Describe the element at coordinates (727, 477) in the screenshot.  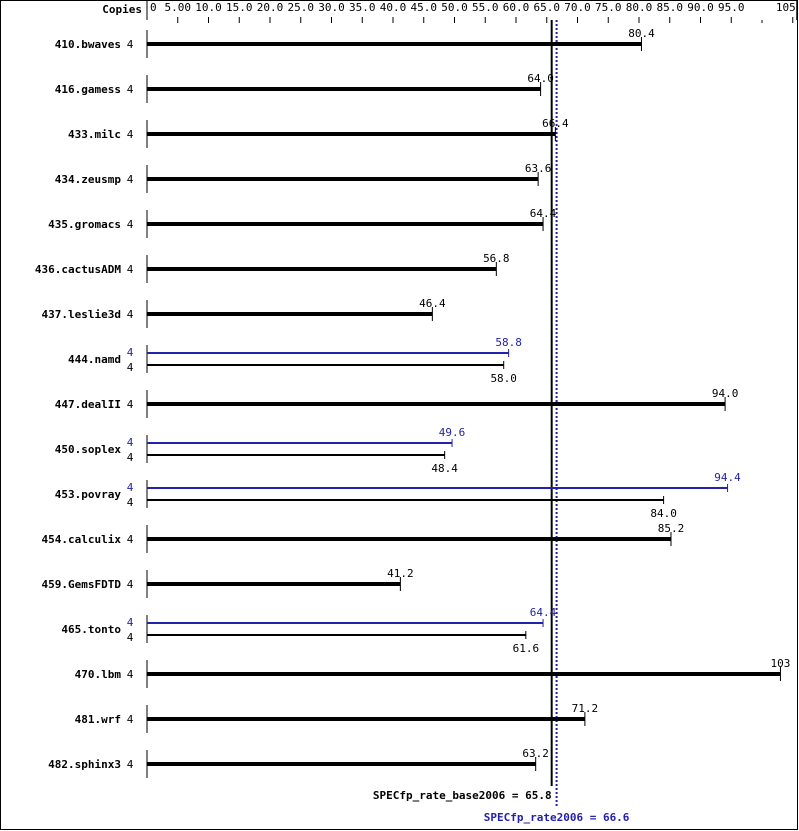
I see `peak-value-label: 94.4` at that location.